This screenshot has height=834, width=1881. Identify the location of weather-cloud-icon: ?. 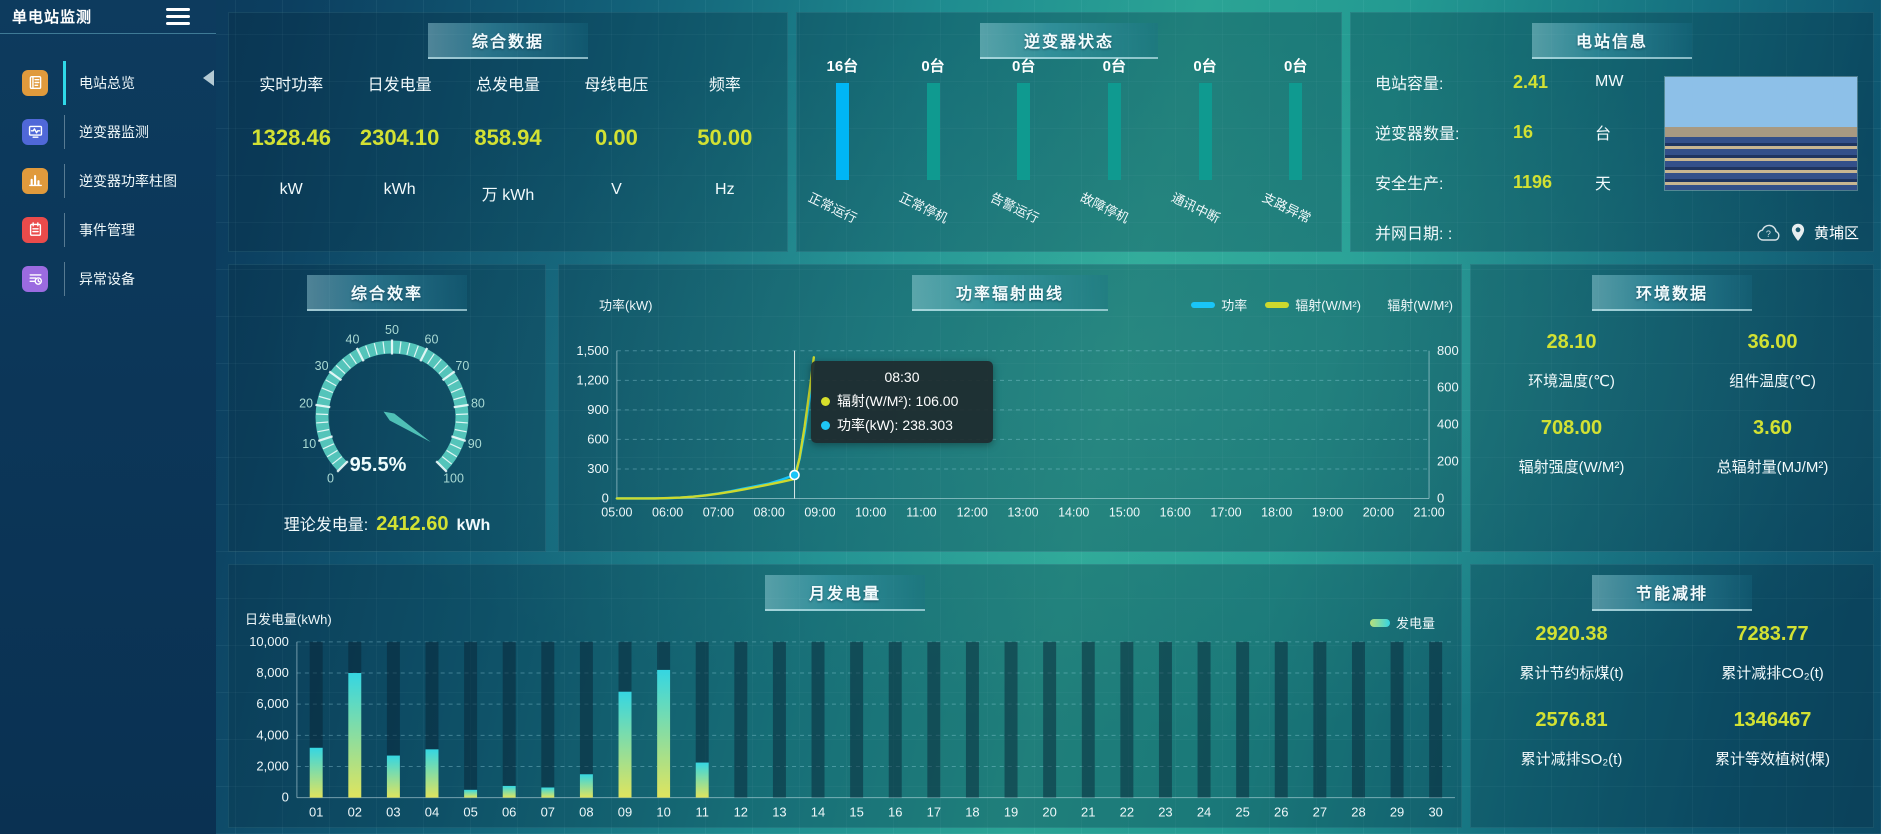
(1769, 233).